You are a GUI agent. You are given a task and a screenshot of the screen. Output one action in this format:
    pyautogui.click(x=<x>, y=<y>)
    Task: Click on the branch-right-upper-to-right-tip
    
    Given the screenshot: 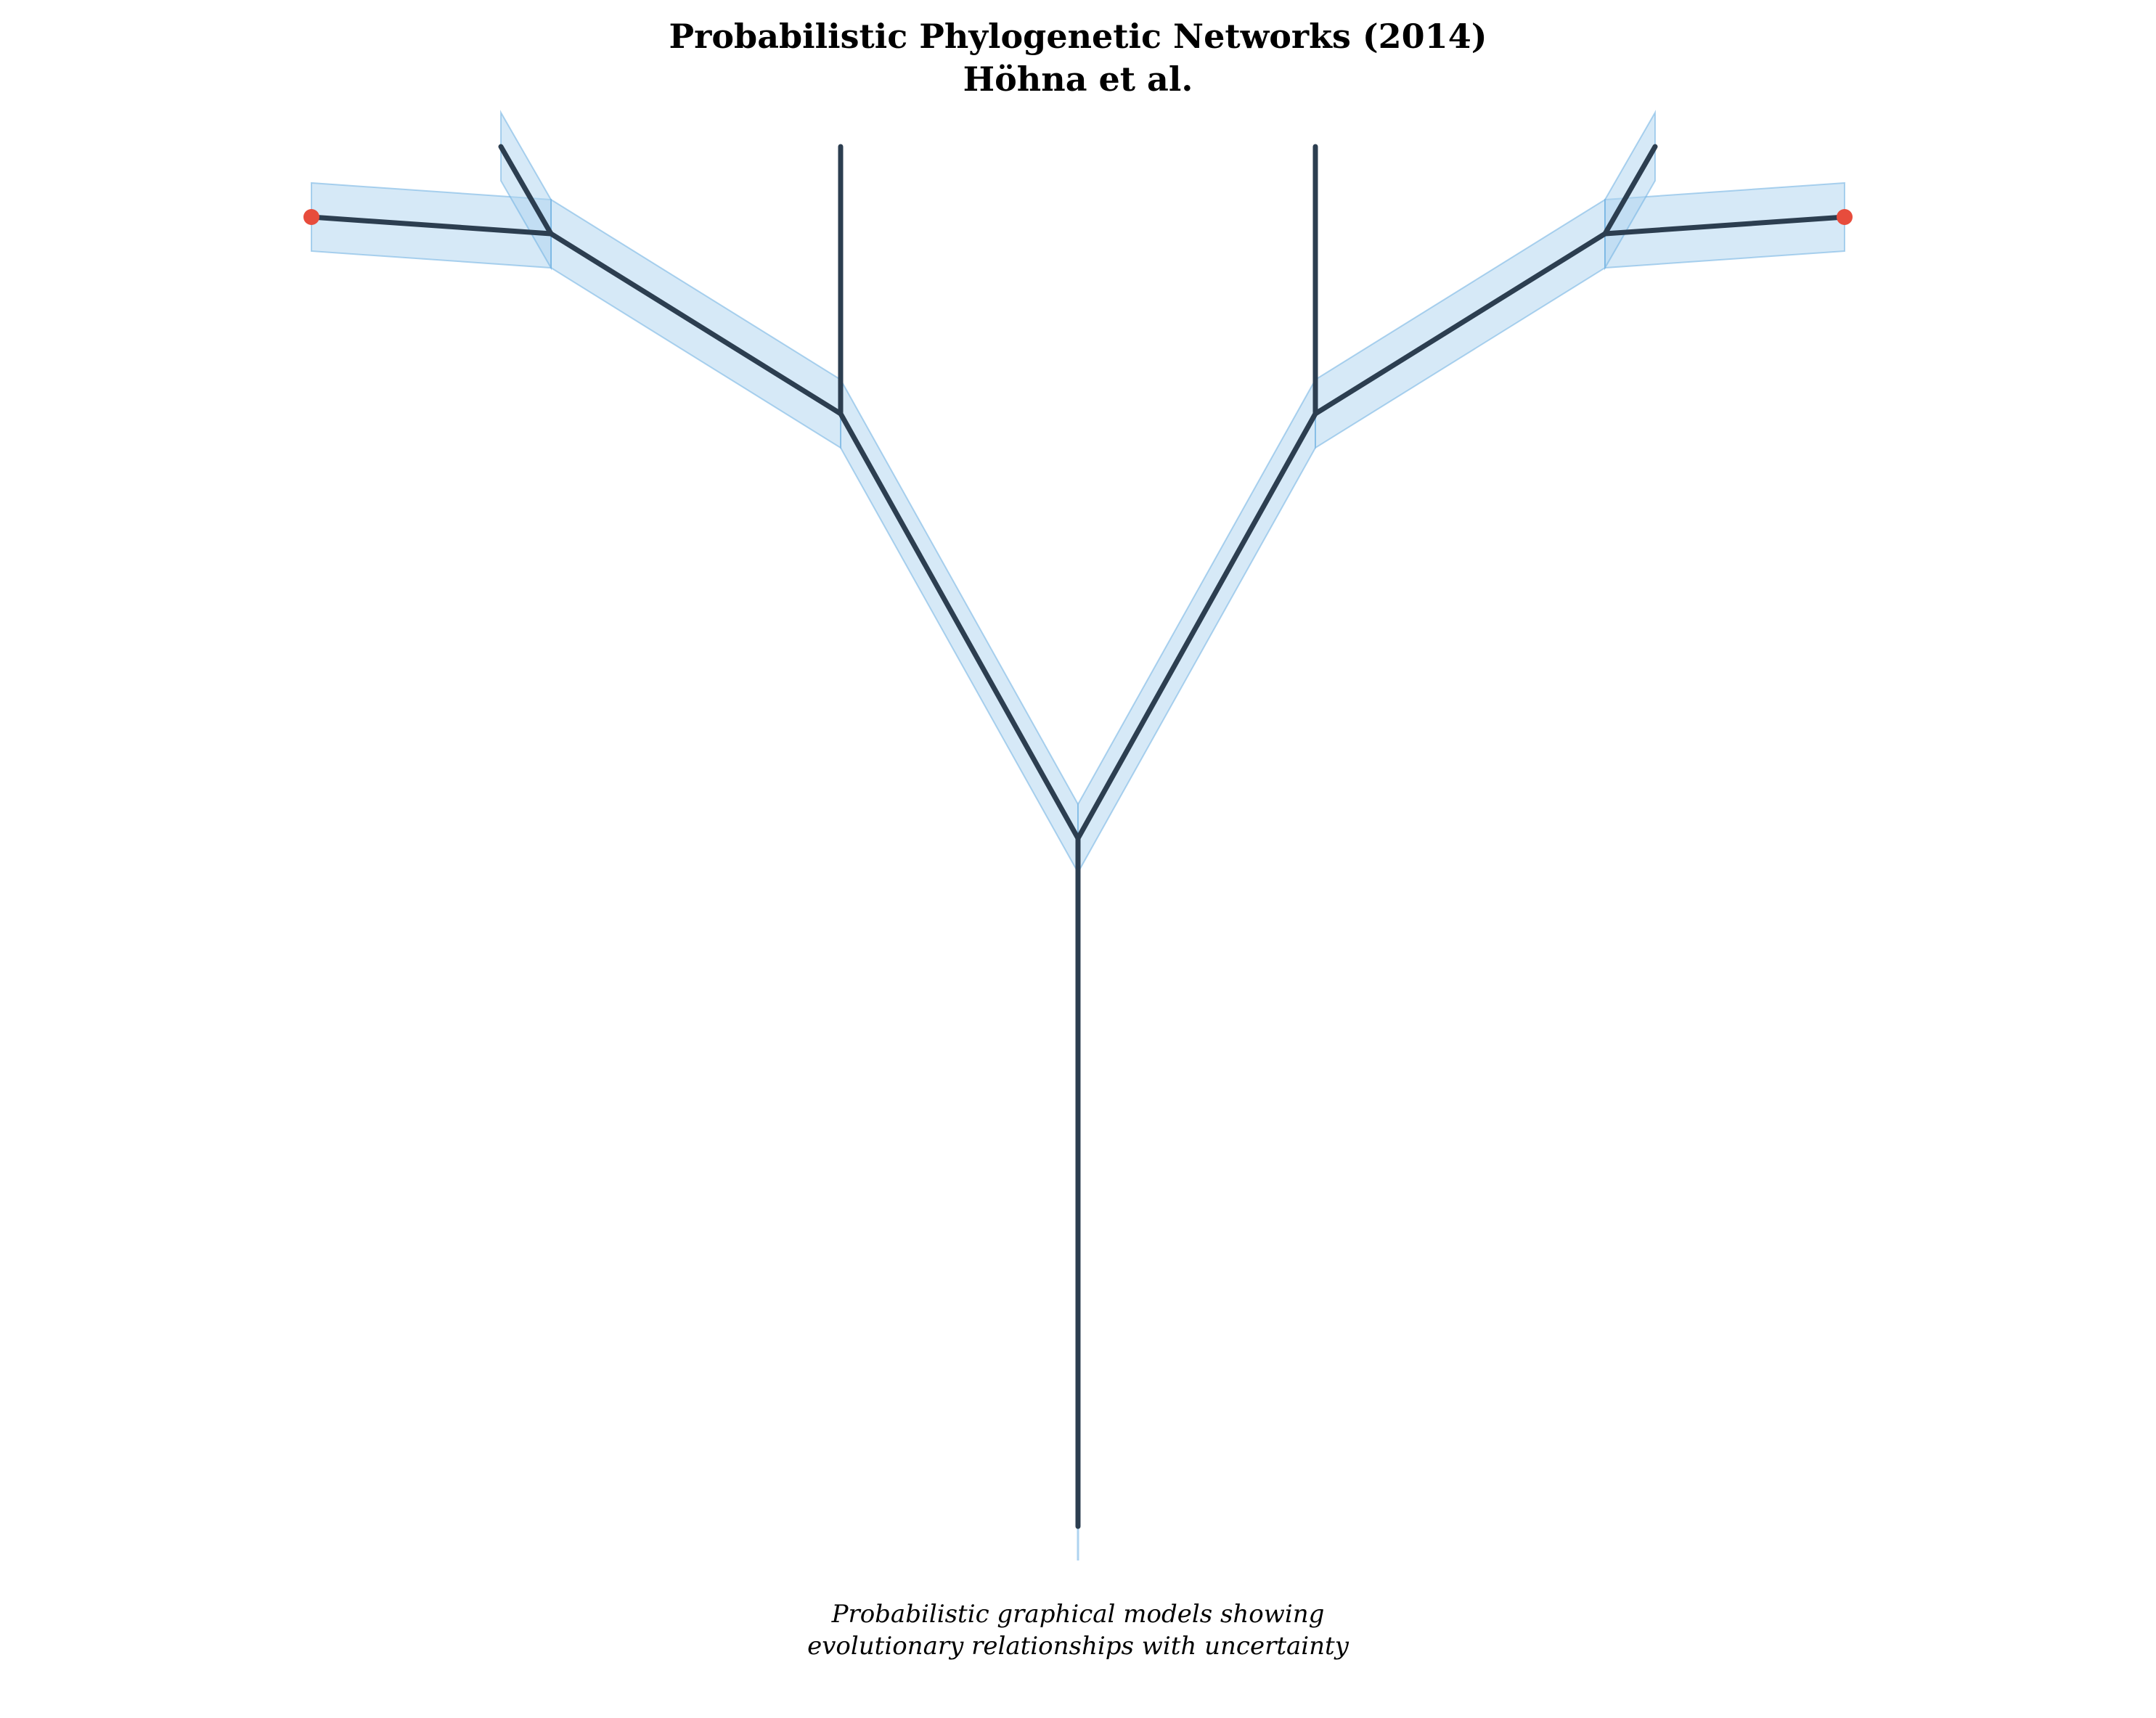 What is the action you would take?
    pyautogui.click(x=1725, y=226)
    